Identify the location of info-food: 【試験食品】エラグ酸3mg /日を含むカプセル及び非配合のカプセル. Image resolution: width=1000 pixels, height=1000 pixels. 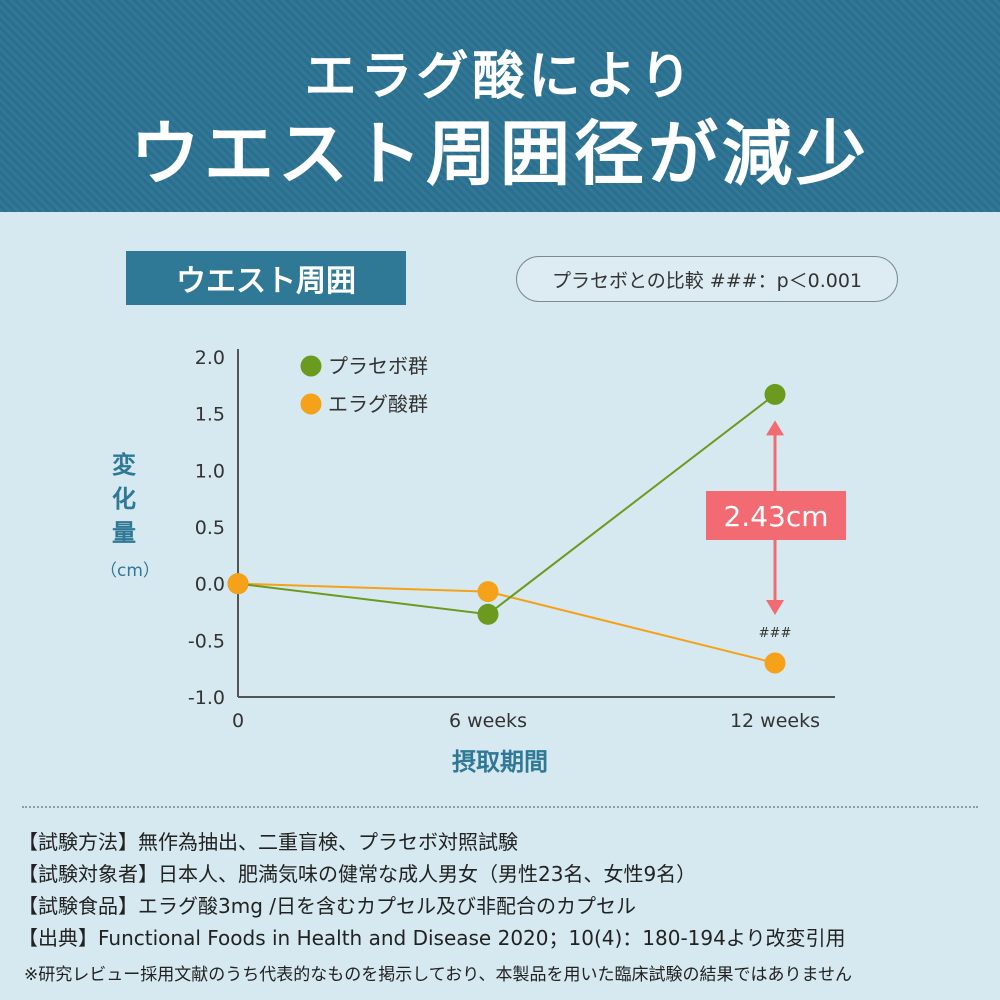
(327, 906).